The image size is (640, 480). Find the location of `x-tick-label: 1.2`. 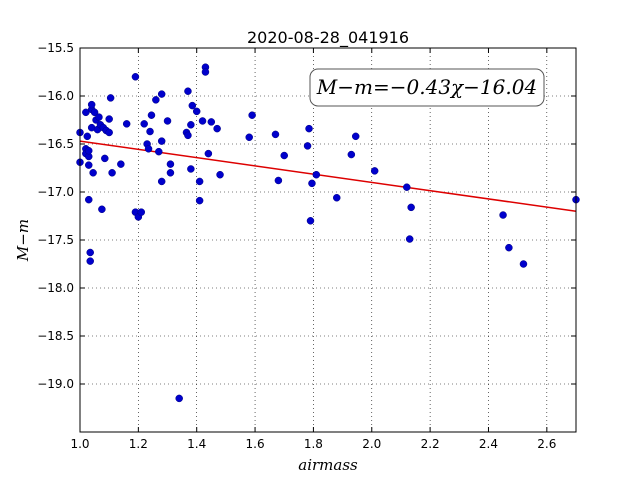

x-tick-label: 1.2 is located at coordinates (138, 444).